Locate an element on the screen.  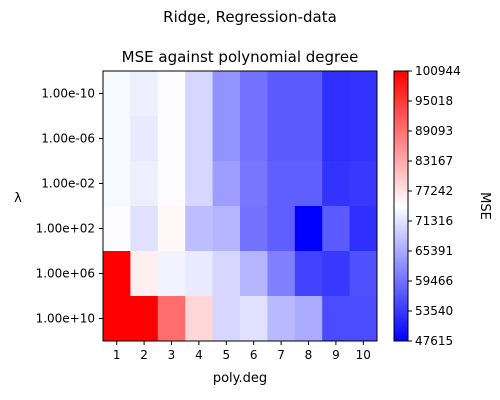
x-tick-label: 4 is located at coordinates (199, 355).